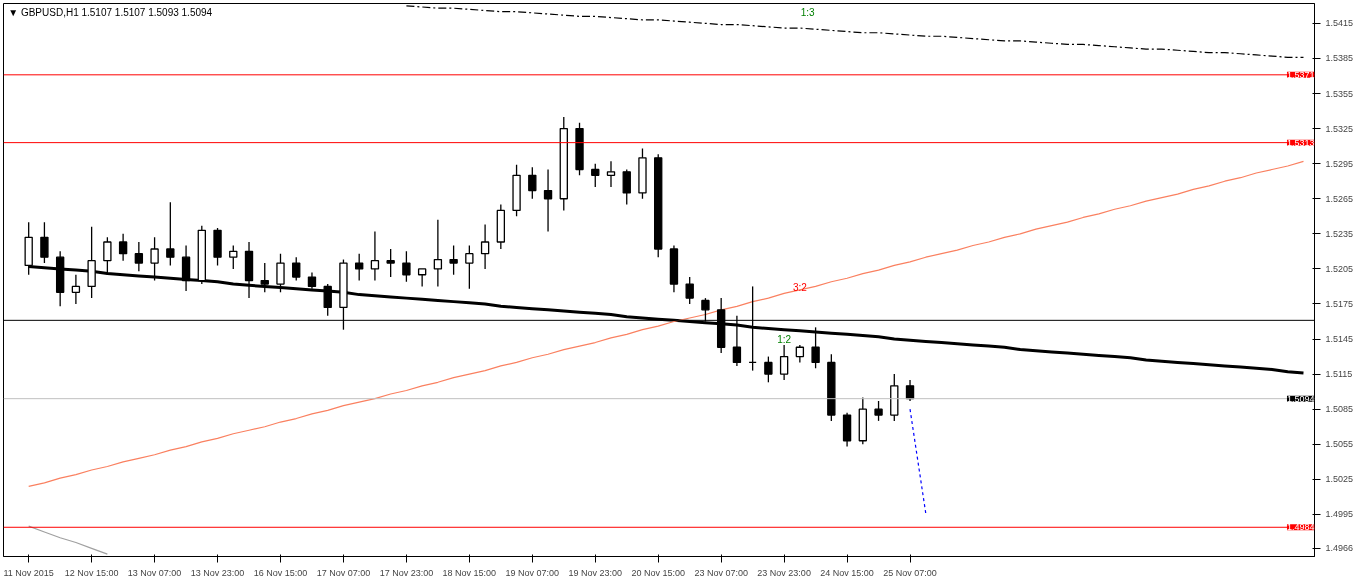 Image resolution: width=1362 pixels, height=586 pixels. What do you see at coordinates (28, 572) in the screenshot?
I see `x-tick-label: 11 Nov 2015` at bounding box center [28, 572].